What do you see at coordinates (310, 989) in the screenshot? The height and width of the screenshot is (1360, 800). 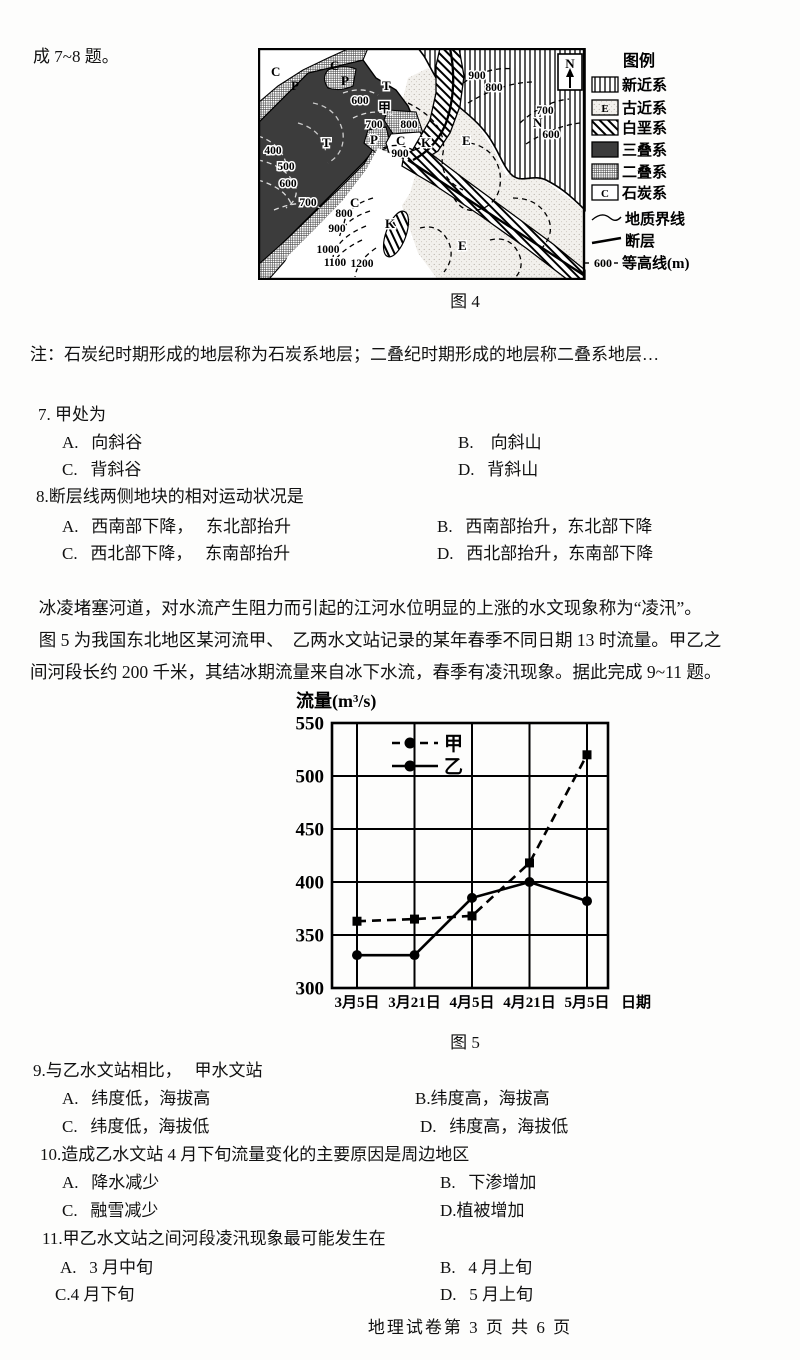 I see `svg-text: 300` at bounding box center [310, 989].